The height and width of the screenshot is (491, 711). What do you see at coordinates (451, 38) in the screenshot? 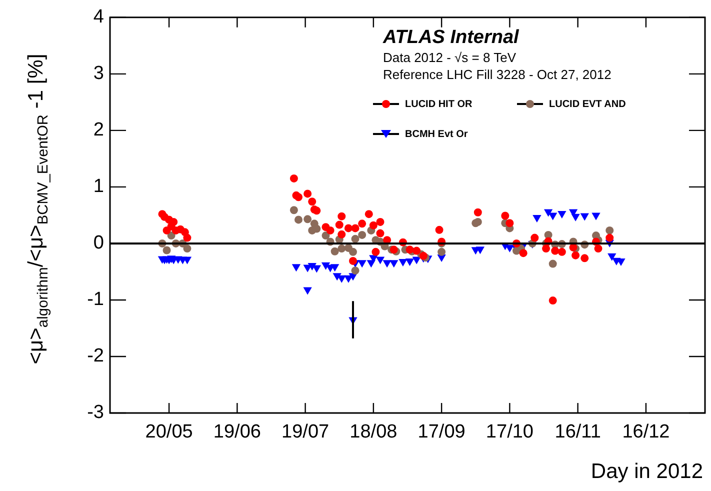
I see `annotation: ATLAS Internal` at bounding box center [451, 38].